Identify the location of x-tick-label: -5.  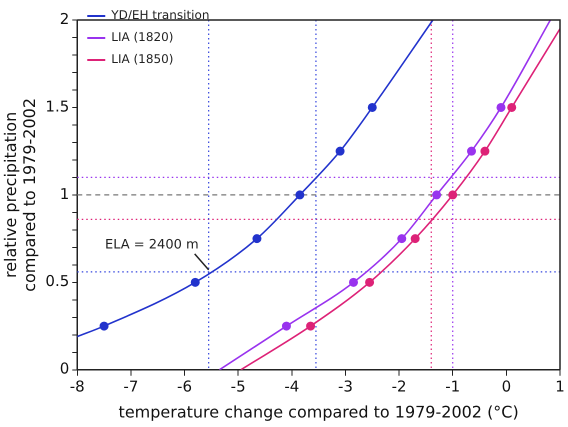
(238, 387).